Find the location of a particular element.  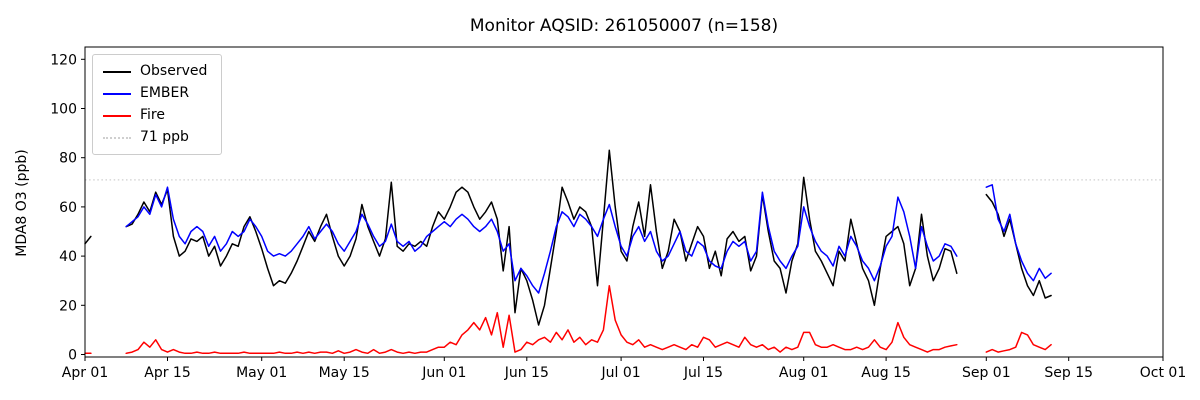

legend-item-fire: Fire is located at coordinates (155, 115).